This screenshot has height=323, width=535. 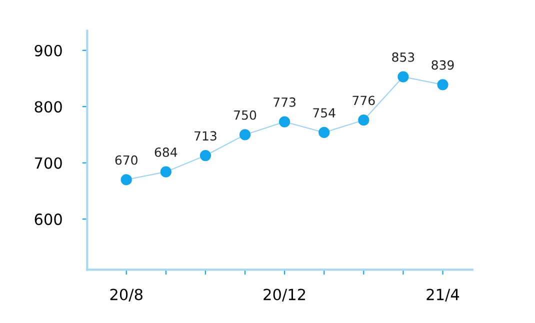 What do you see at coordinates (126, 295) in the screenshot?
I see `x-tick-label: 20/8` at bounding box center [126, 295].